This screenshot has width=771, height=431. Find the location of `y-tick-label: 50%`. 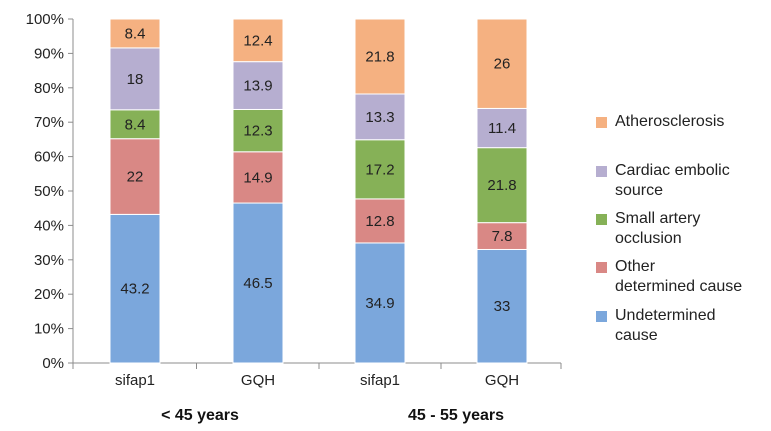

y-tick-label: 50% is located at coordinates (49, 191).